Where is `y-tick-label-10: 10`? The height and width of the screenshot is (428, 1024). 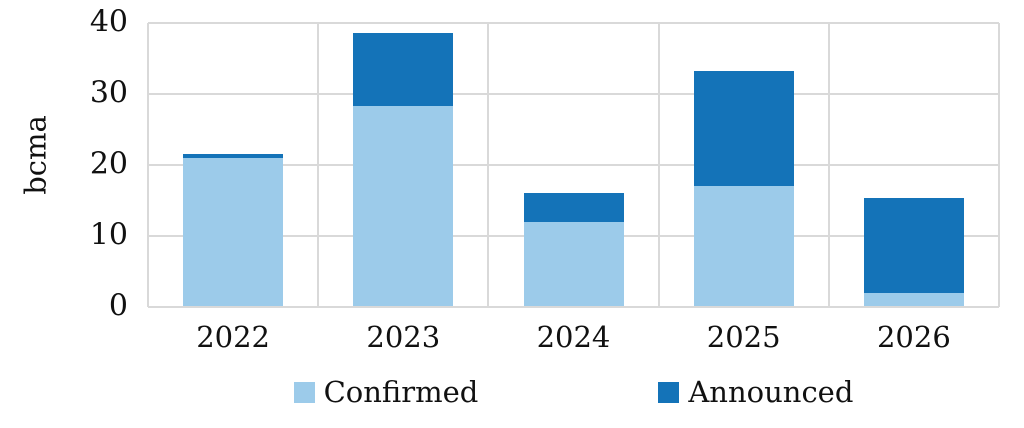
y-tick-label-10: 10 is located at coordinates (108, 235).